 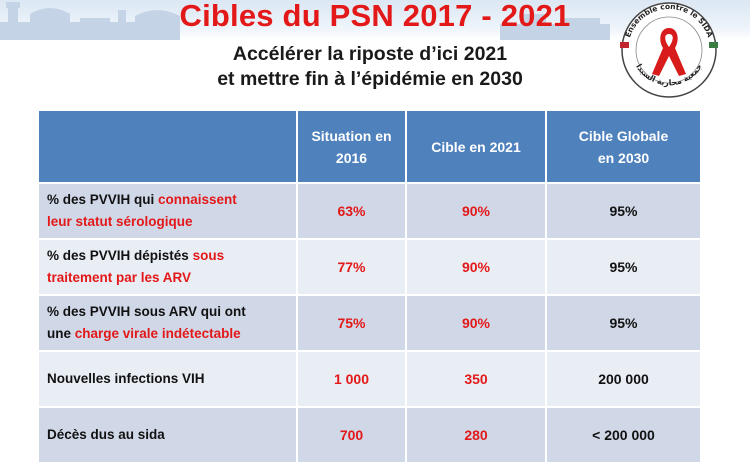 I want to click on value-2021: 280, so click(x=476, y=435).